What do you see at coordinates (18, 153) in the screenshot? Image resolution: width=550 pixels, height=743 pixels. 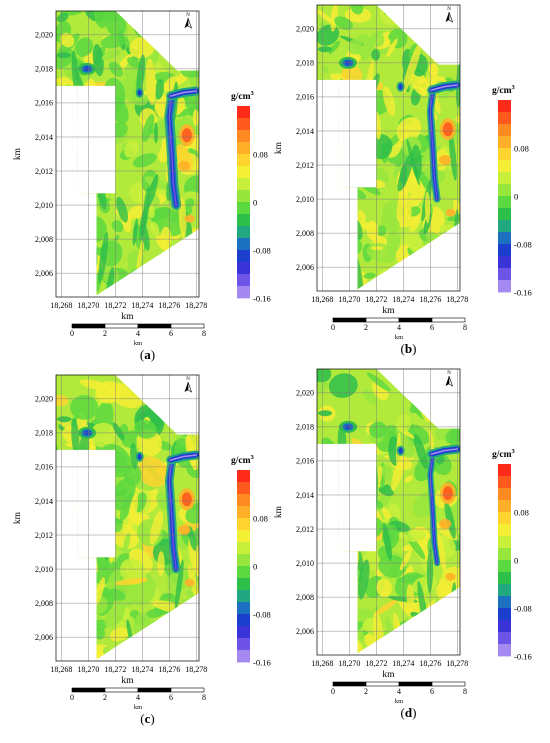 I see `y-axis-label: km` at bounding box center [18, 153].